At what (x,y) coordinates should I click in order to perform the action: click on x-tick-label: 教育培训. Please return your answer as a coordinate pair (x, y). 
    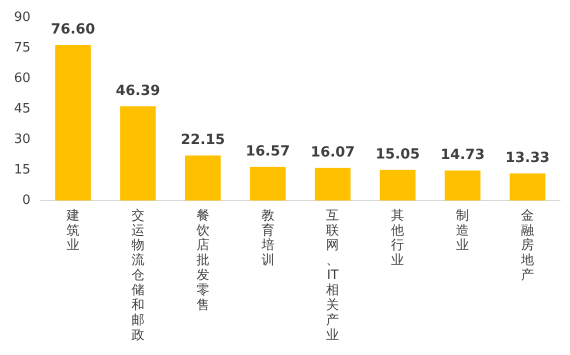
    Looking at the image, I should click on (267, 238).